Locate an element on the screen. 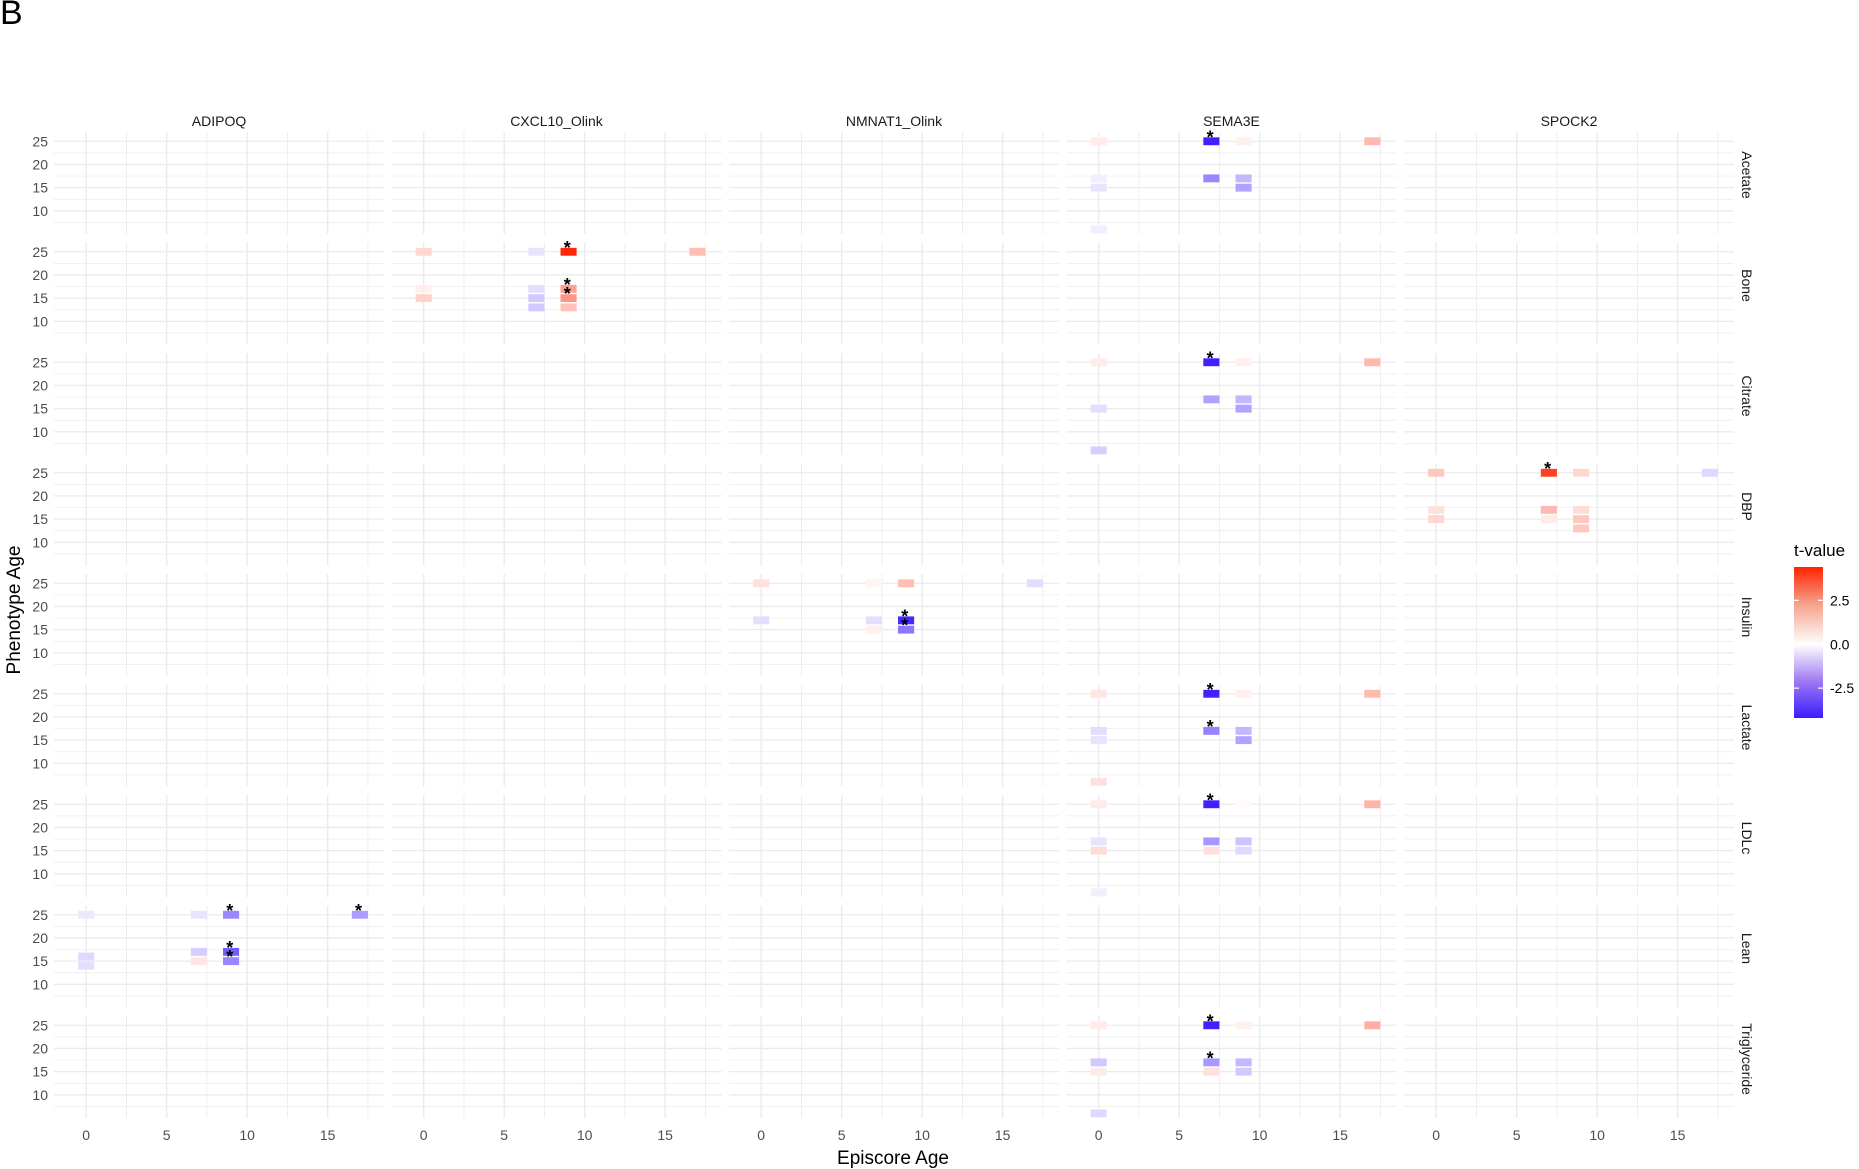  panel-SPOCK2-Bone is located at coordinates (1569, 293).